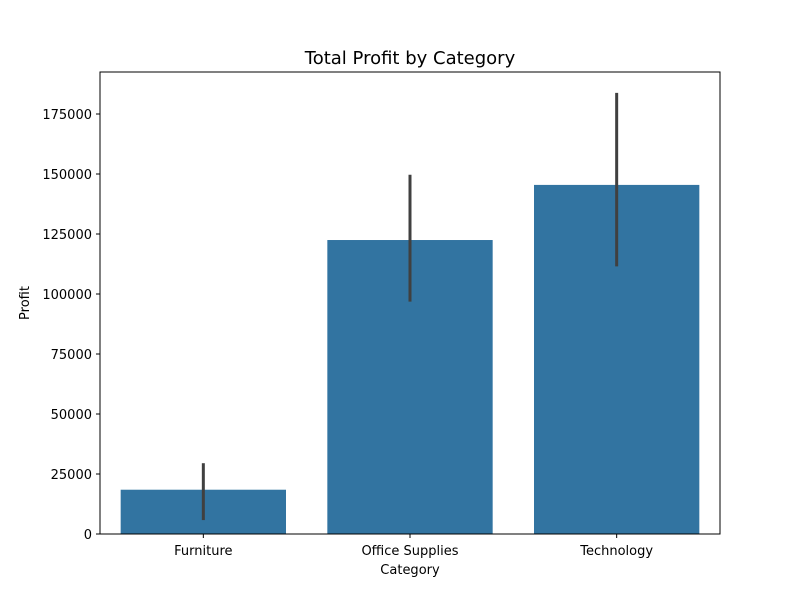  Describe the element at coordinates (616, 551) in the screenshot. I see `x-tick-label: Technology` at that location.